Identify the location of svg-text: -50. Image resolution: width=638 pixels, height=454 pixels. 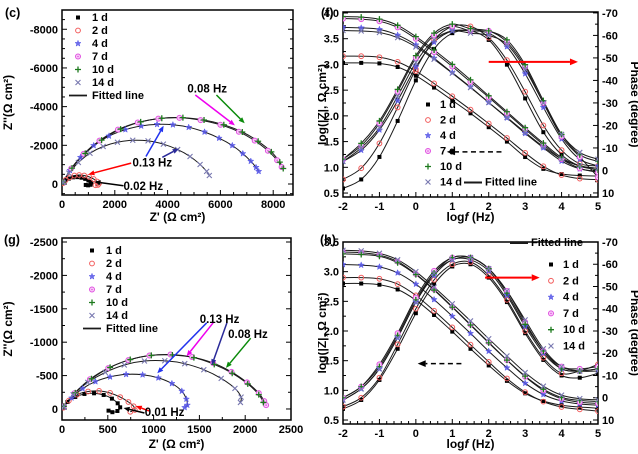
(610, 59).